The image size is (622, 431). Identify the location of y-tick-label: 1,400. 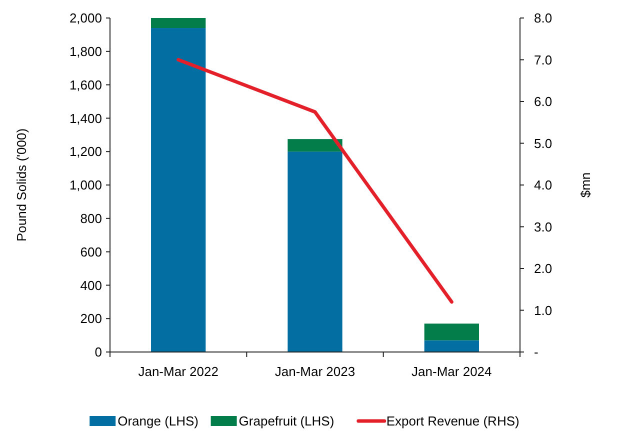
(85, 118).